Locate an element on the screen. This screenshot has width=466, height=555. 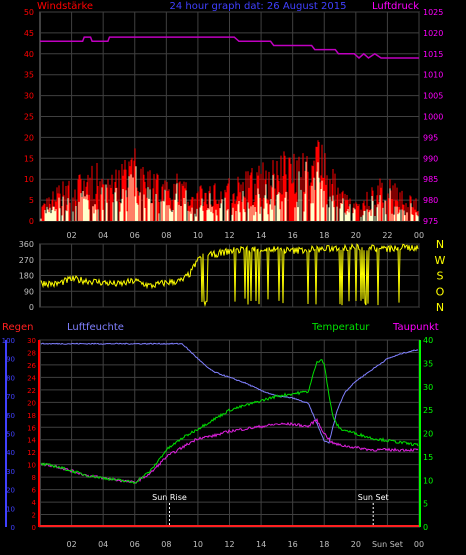
temperatur-label: Temperatur is located at coordinates (340, 327).